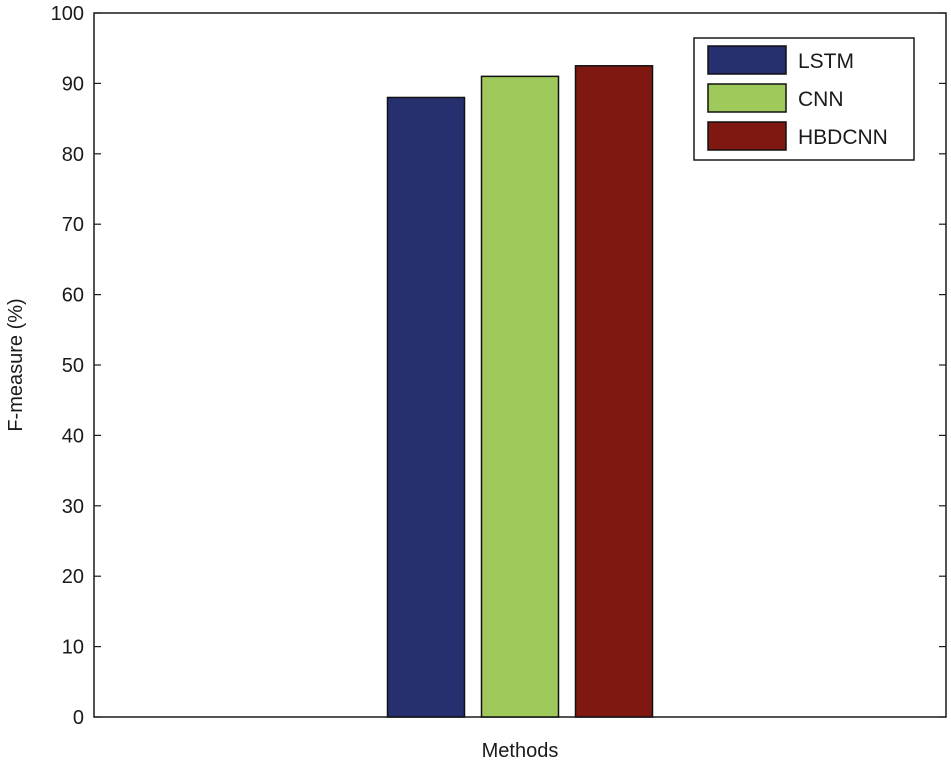 The width and height of the screenshot is (951, 772). What do you see at coordinates (73, 296) in the screenshot?
I see `y-tick-label: 60` at bounding box center [73, 296].